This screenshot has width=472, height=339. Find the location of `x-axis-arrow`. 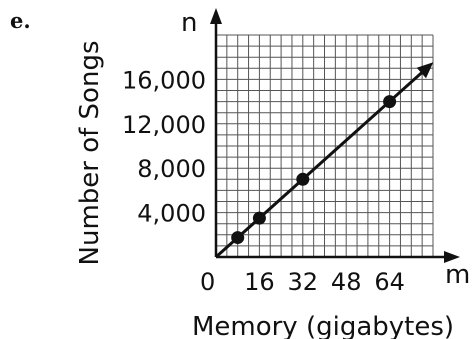

x-axis-arrow is located at coordinates (452, 257).